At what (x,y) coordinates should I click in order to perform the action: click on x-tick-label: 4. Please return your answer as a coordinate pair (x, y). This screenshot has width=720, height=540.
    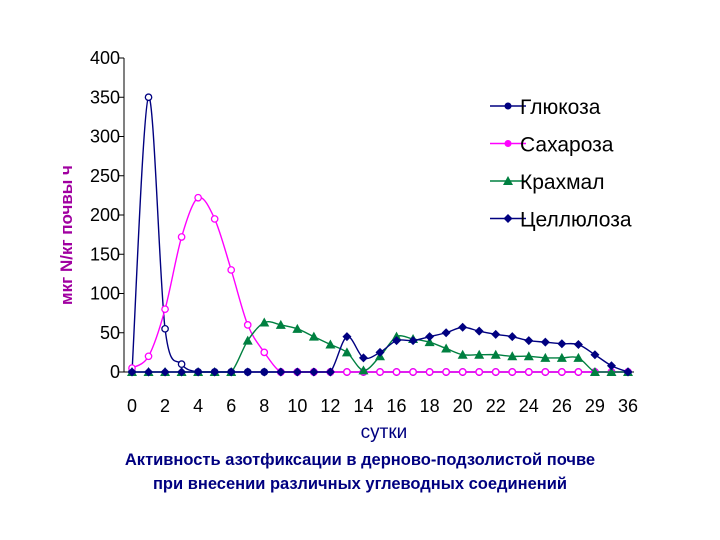
    Looking at the image, I should click on (198, 406).